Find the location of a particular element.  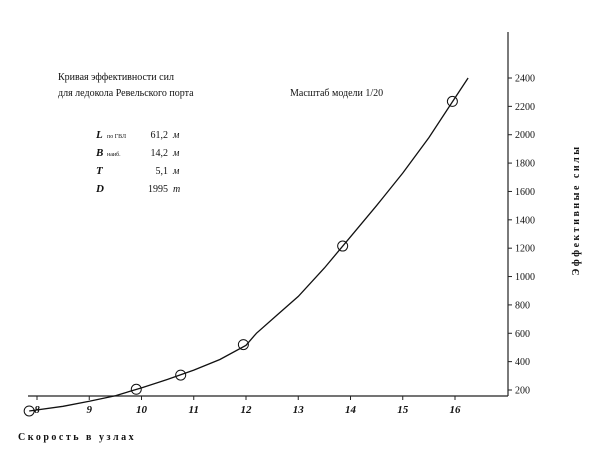

param-symbol: B is located at coordinates (99, 153).